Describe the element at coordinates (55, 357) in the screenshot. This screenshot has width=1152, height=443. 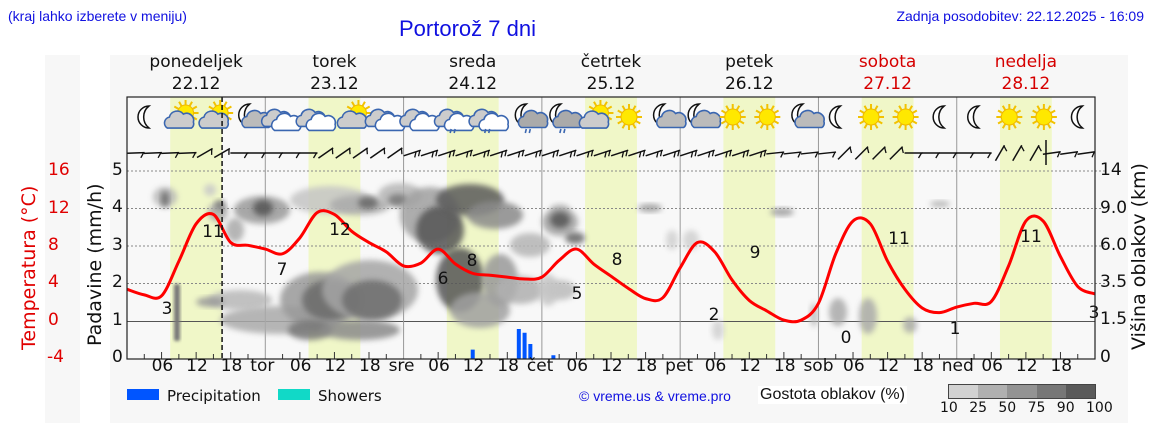
I see `temp-tick: -4` at that location.